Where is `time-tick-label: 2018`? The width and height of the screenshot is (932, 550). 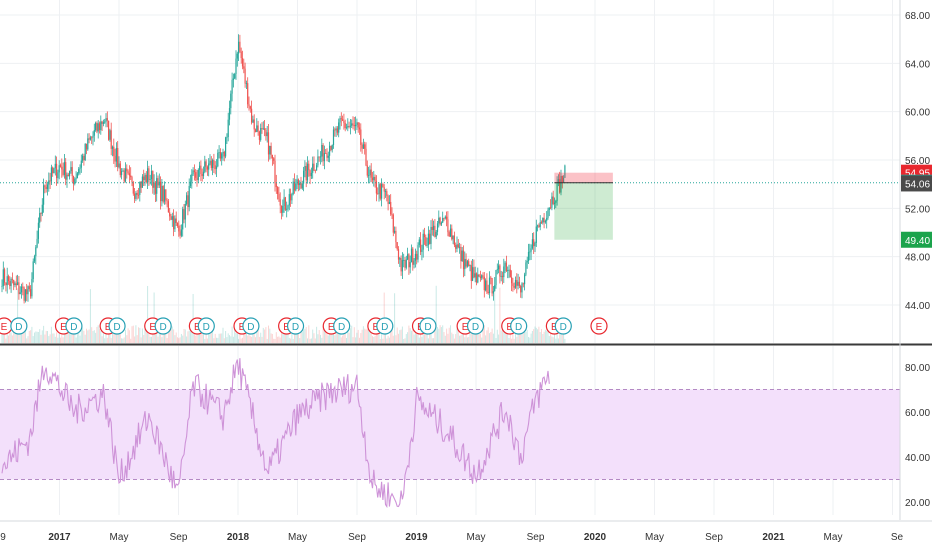 time-tick-label: 2018 is located at coordinates (238, 537).